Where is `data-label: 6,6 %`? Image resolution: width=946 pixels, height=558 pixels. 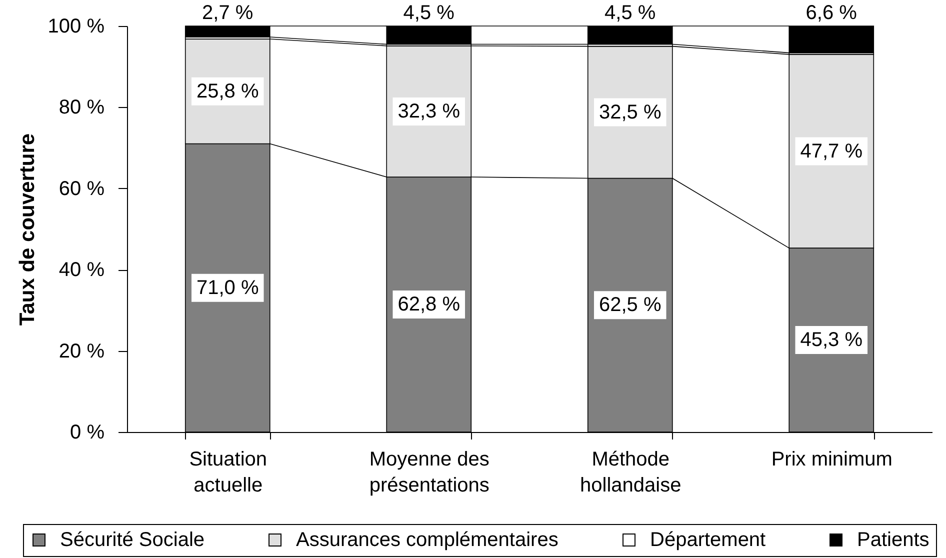
data-label: 6,6 % is located at coordinates (832, 13).